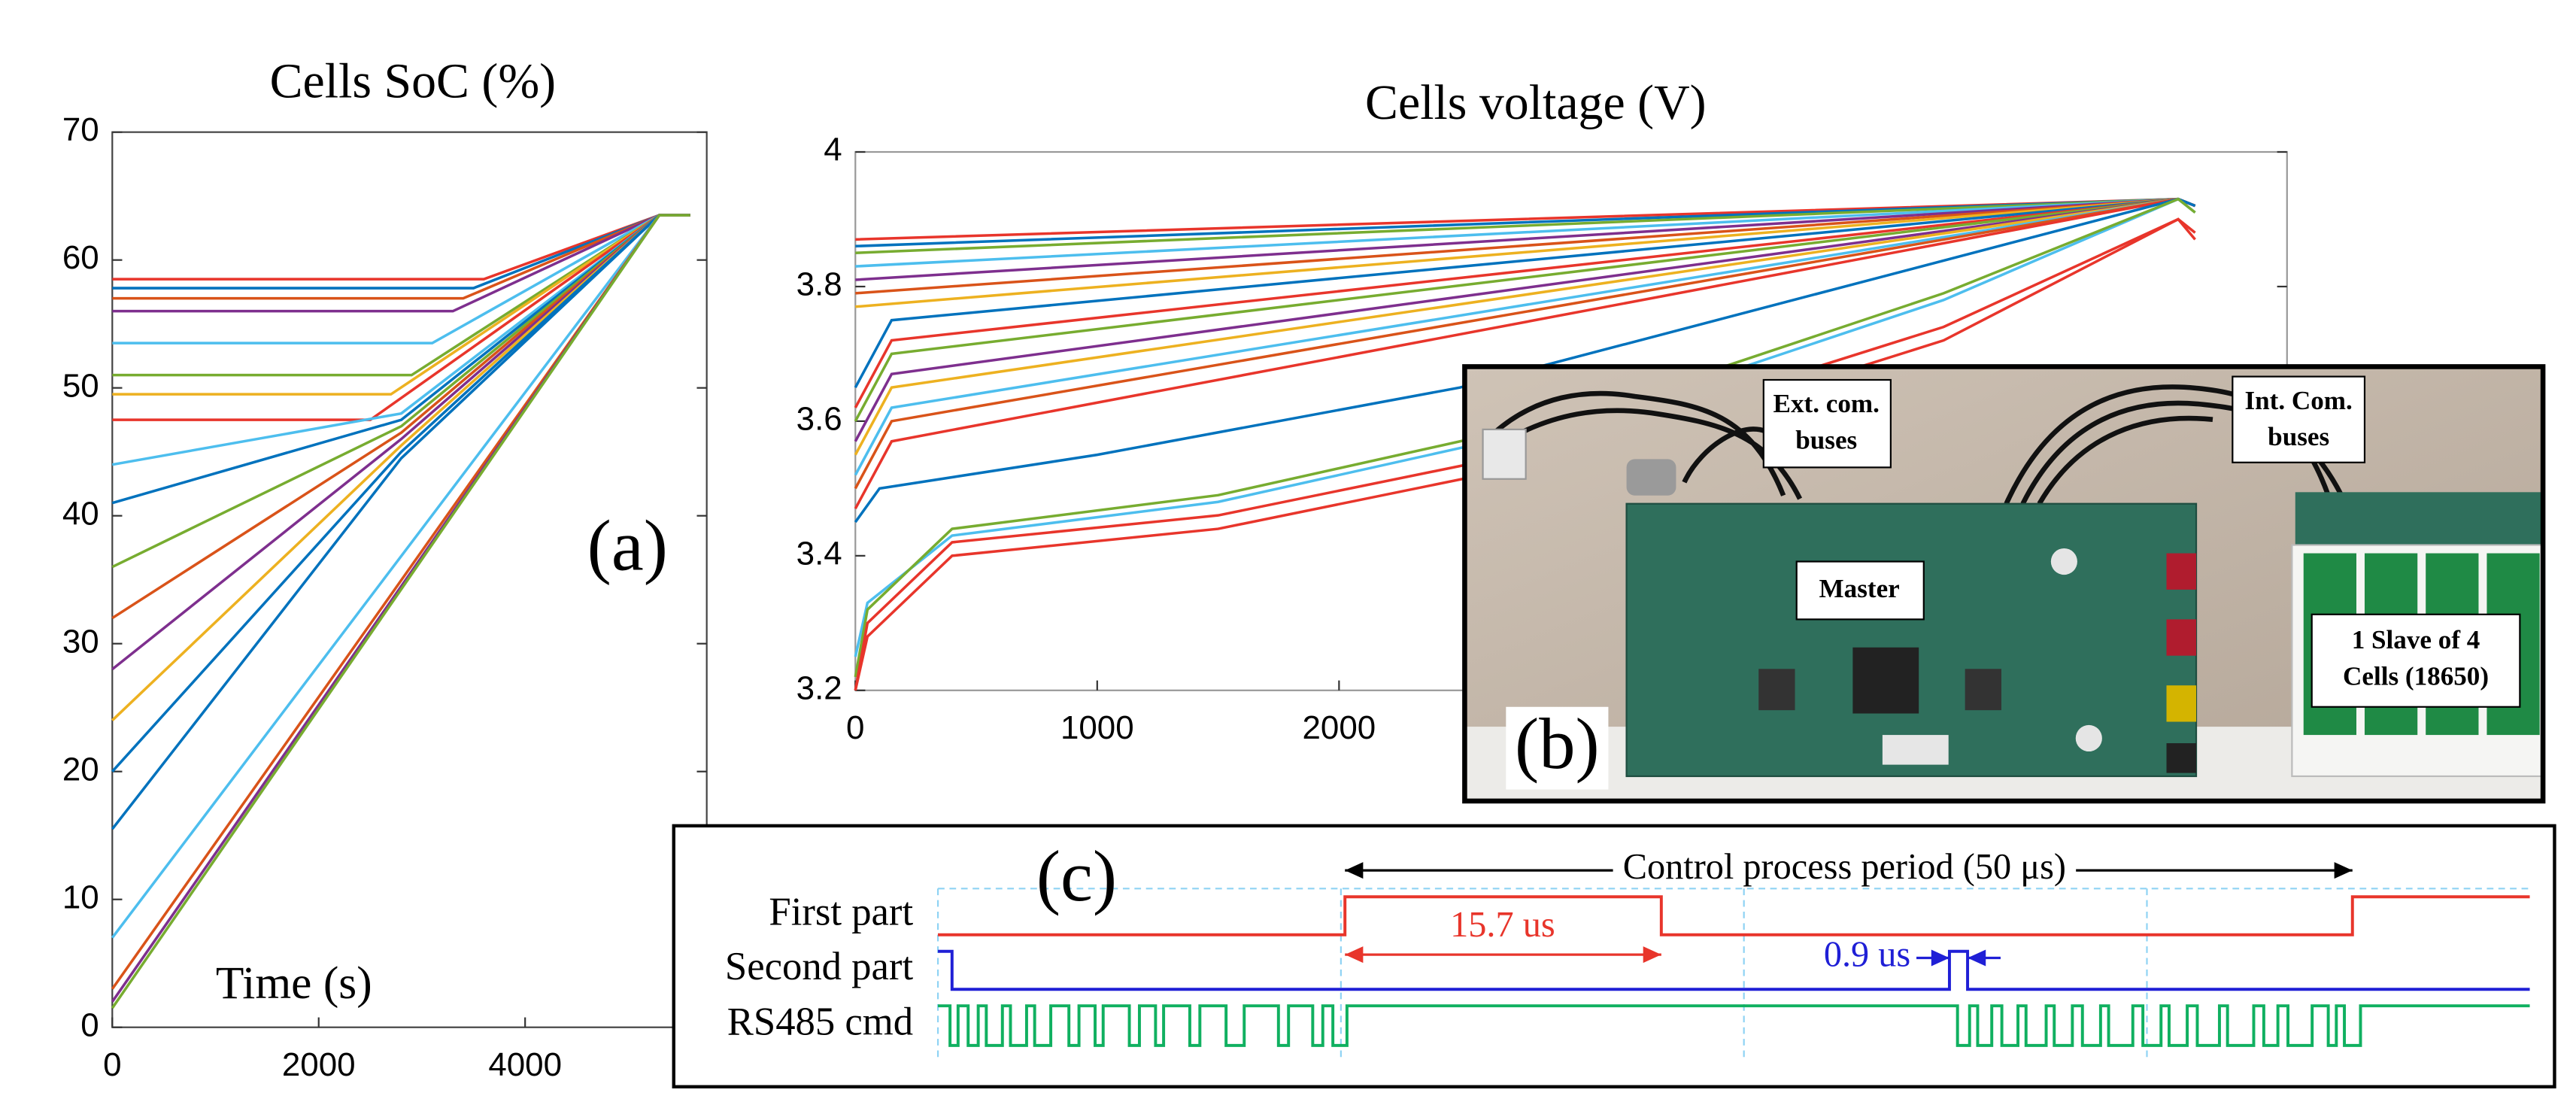 The height and width of the screenshot is (1114, 2576). Describe the element at coordinates (819, 284) in the screenshot. I see `y-tick-label: 3.8` at that location.